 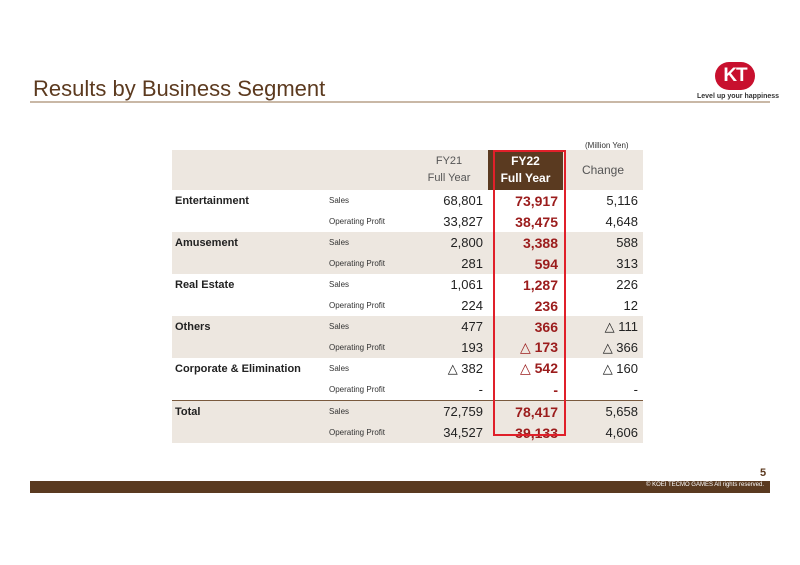 I want to click on fy21-value: △ 382, so click(x=465, y=368).